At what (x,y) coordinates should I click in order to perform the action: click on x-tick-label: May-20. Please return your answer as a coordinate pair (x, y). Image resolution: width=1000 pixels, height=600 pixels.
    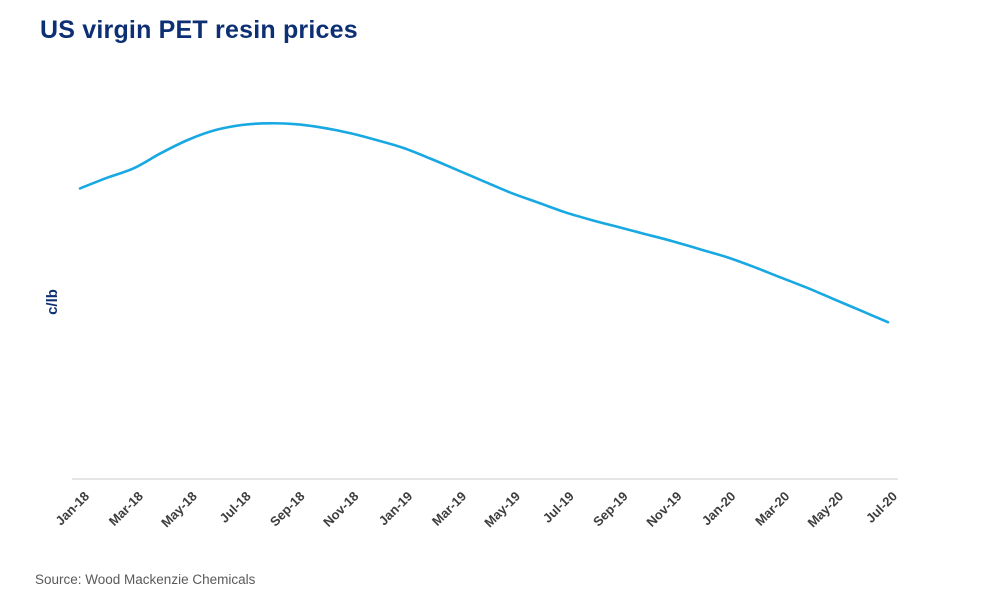
    Looking at the image, I should click on (825, 510).